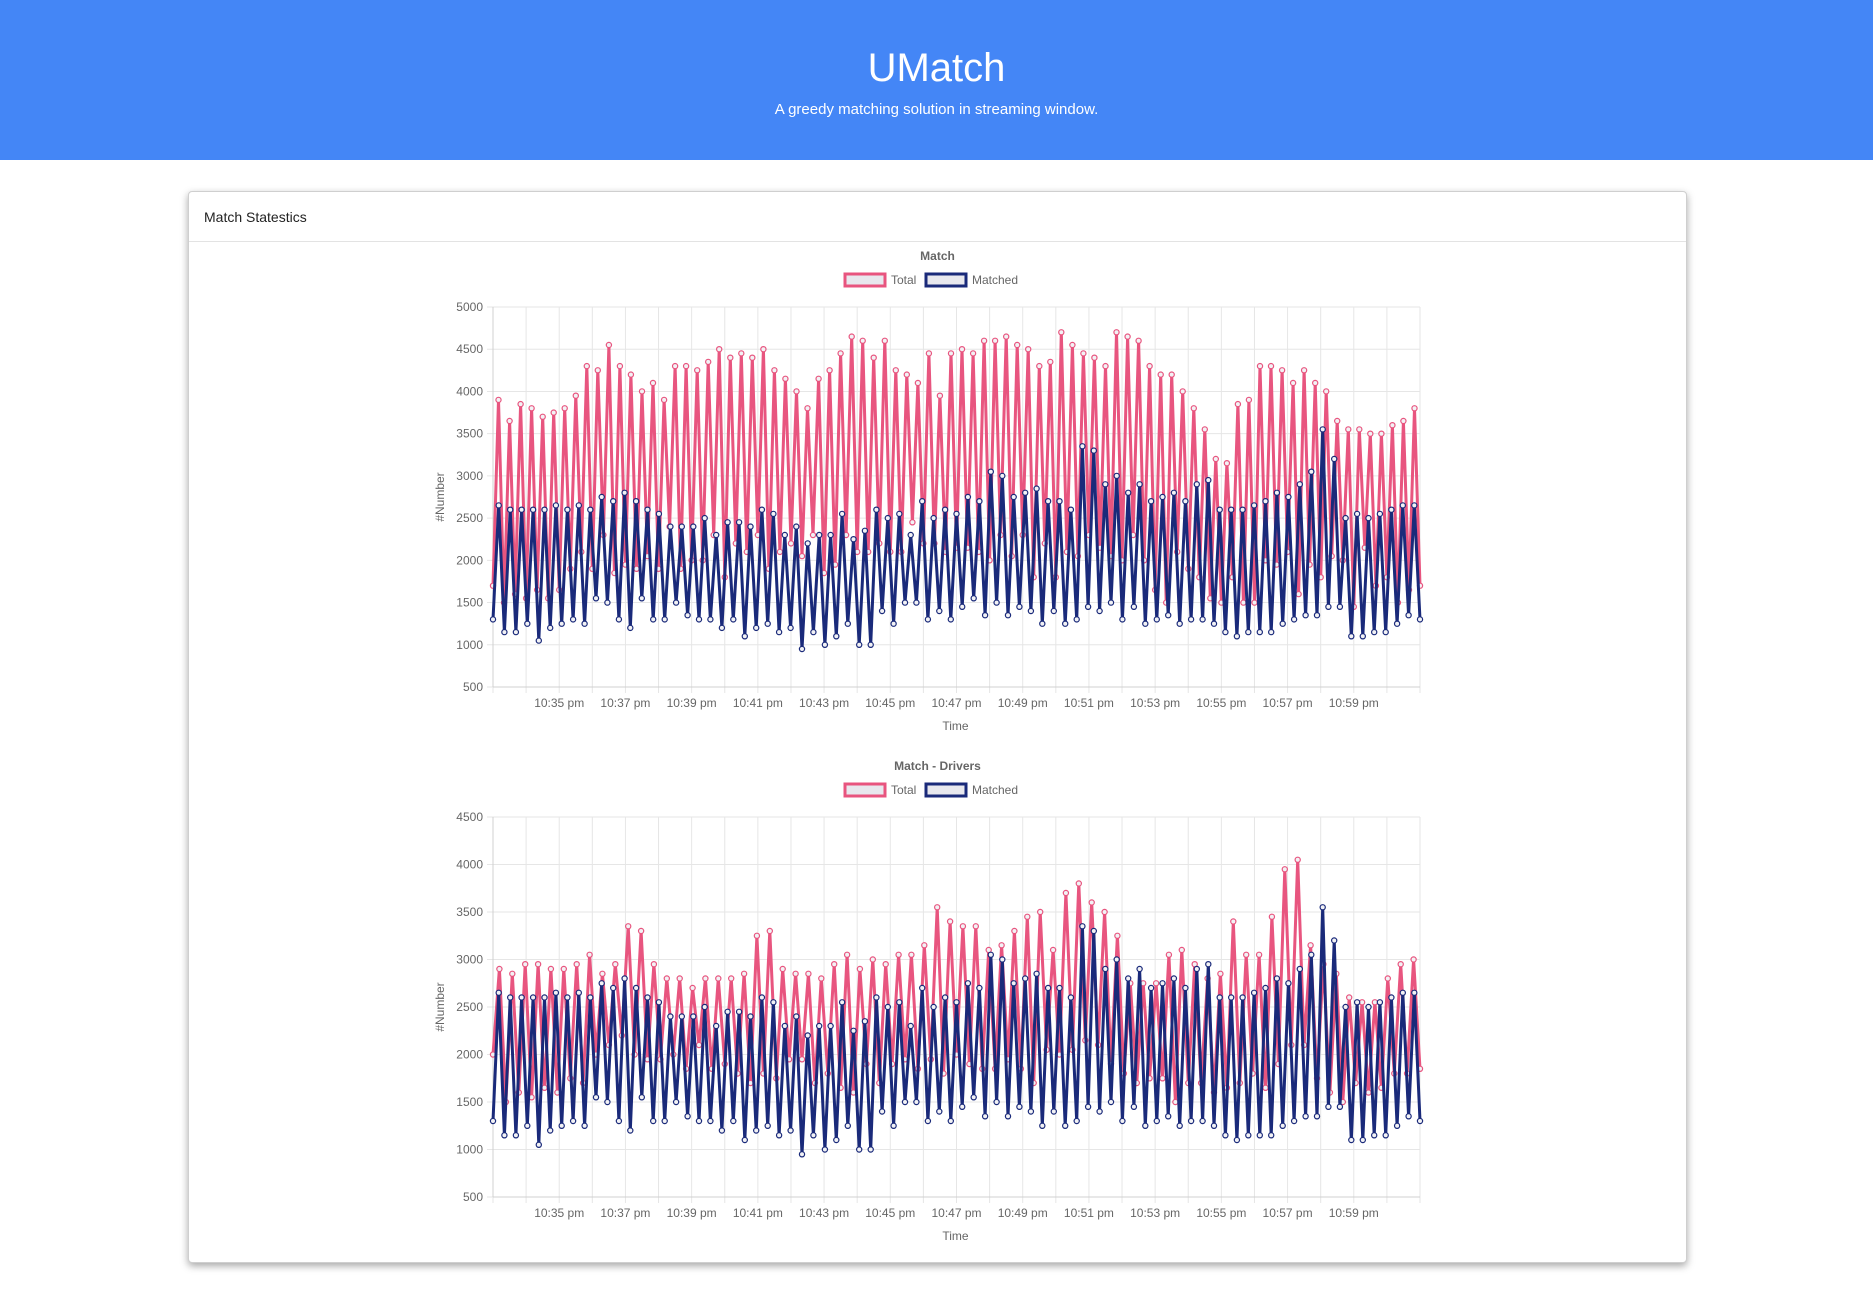 This screenshot has height=1291, width=1873. What do you see at coordinates (1288, 1213) in the screenshot?
I see `x-tick-label: 10:57 pm` at bounding box center [1288, 1213].